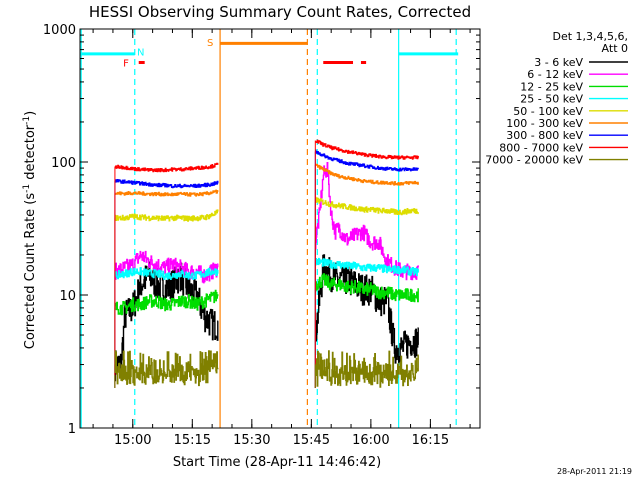 The width and height of the screenshot is (640, 480). I want to click on y-axis-label-sup-1: -1, so click(27, 188).